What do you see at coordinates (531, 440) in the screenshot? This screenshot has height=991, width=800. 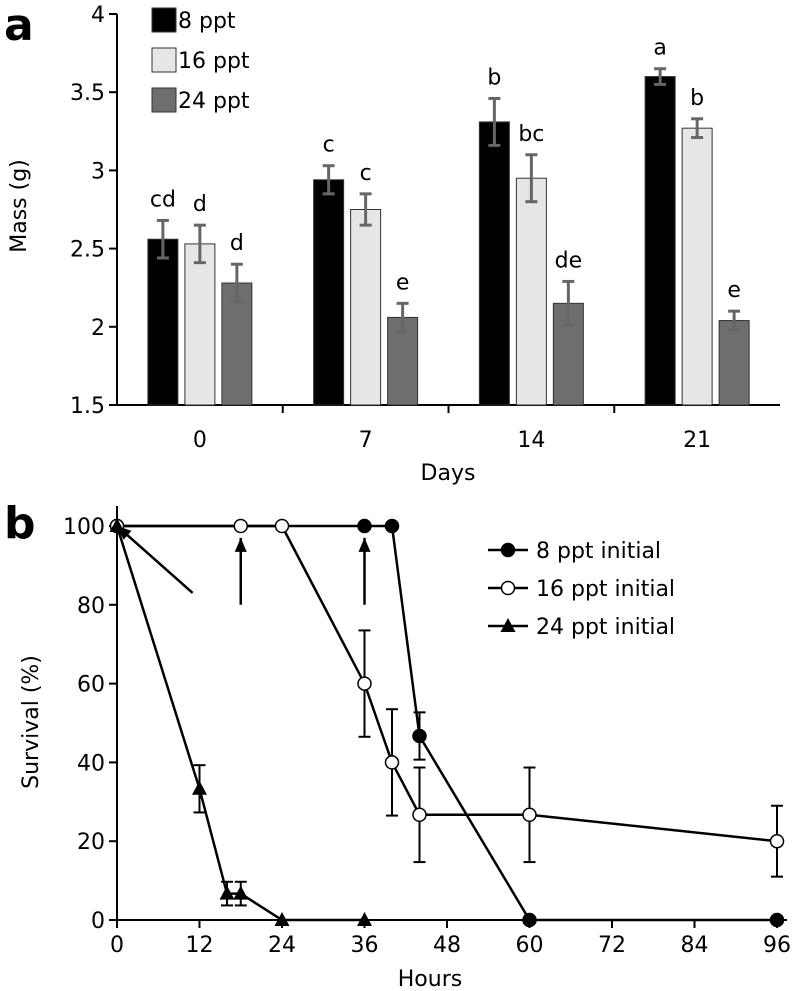 I see `x-tick-label: 14` at bounding box center [531, 440].